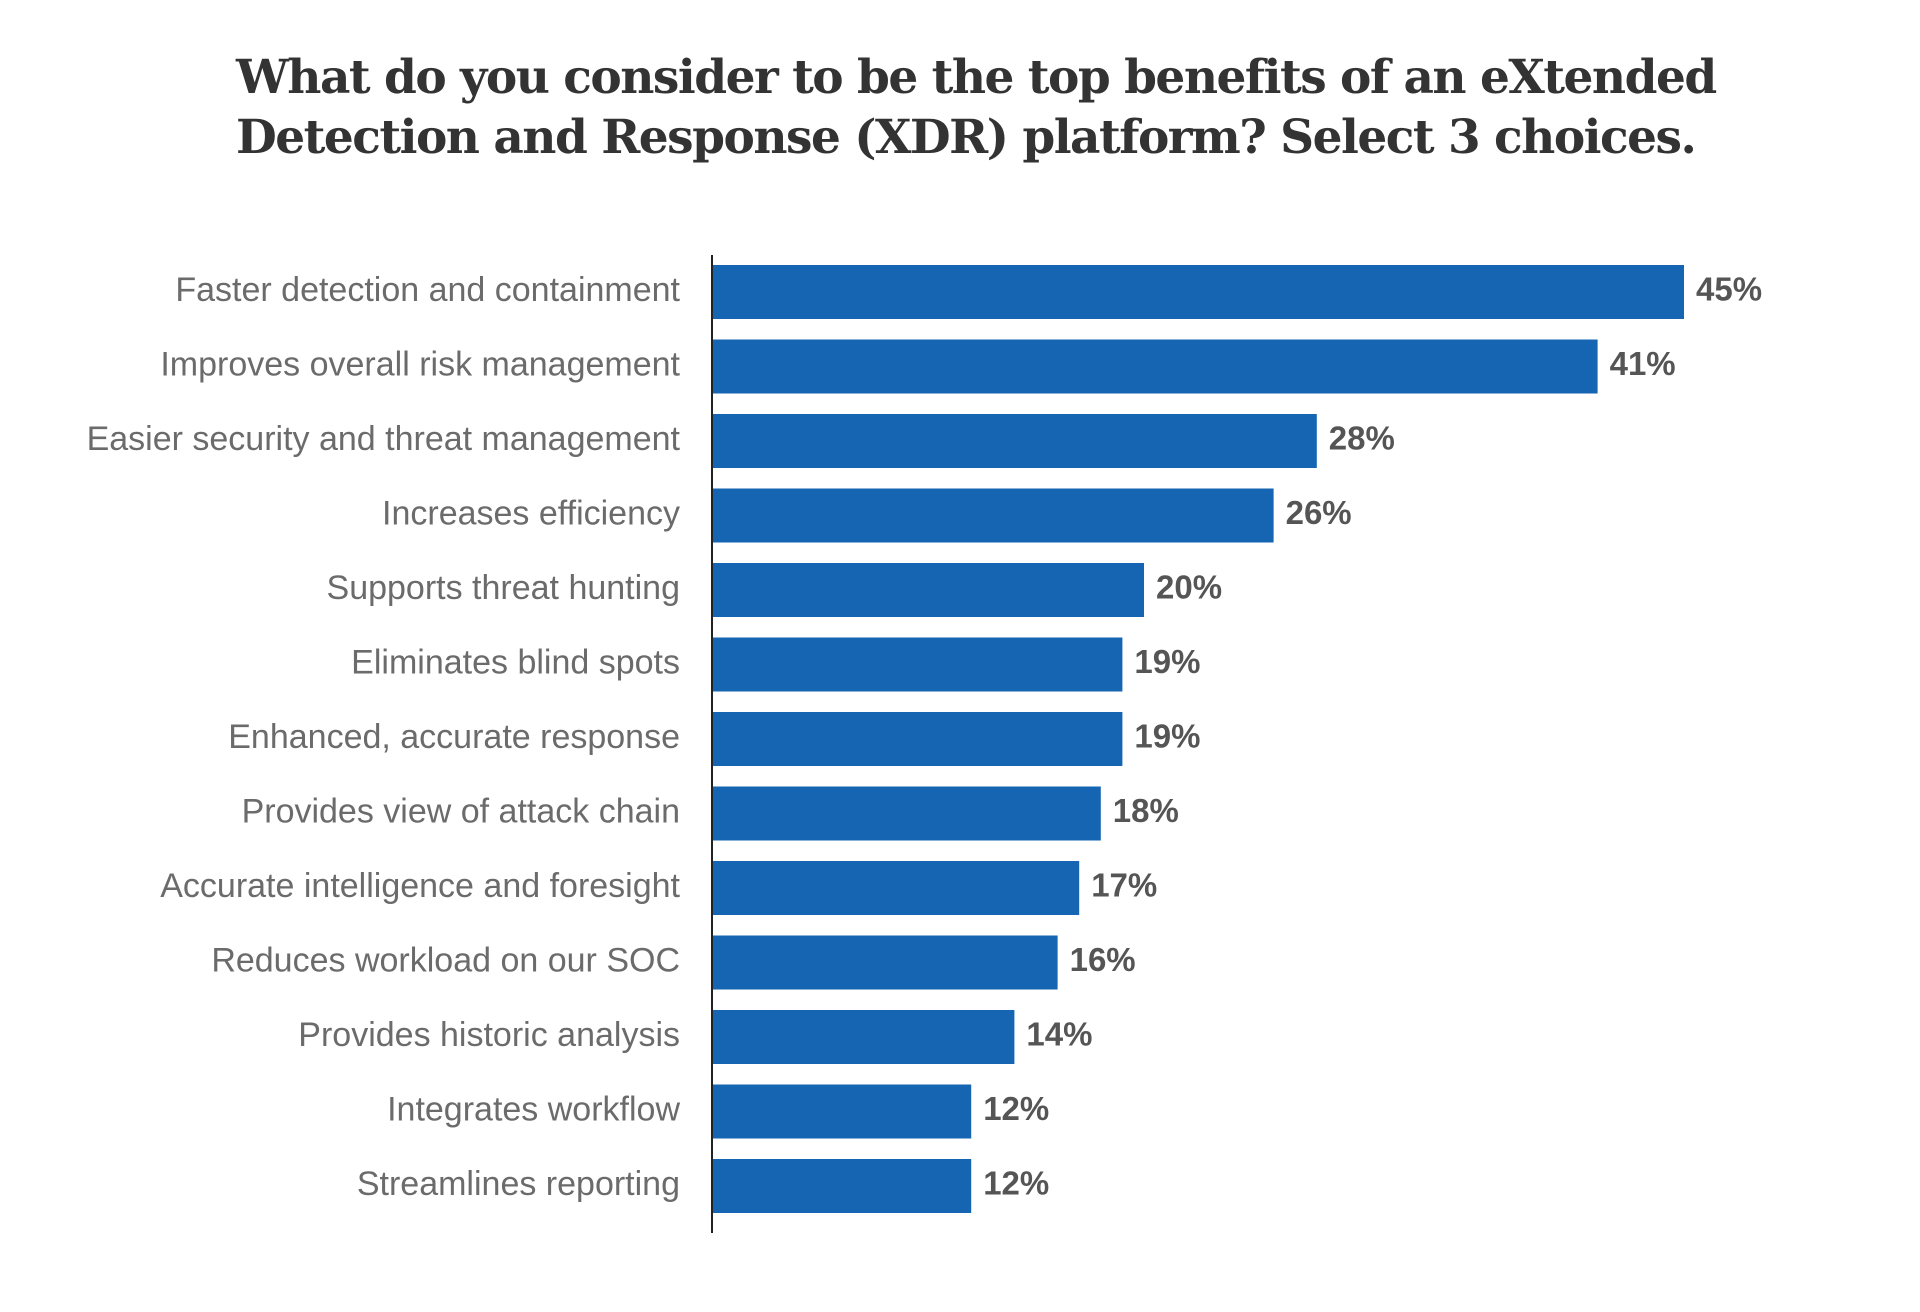  I want to click on category-label: Integrates workflow, so click(533, 1109).